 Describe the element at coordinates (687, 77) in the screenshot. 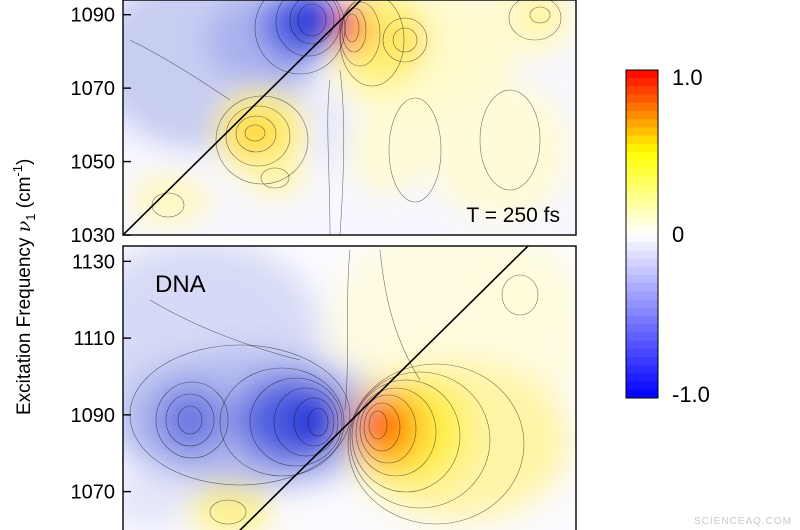

I see `colorbar-max-label: 1.0` at that location.